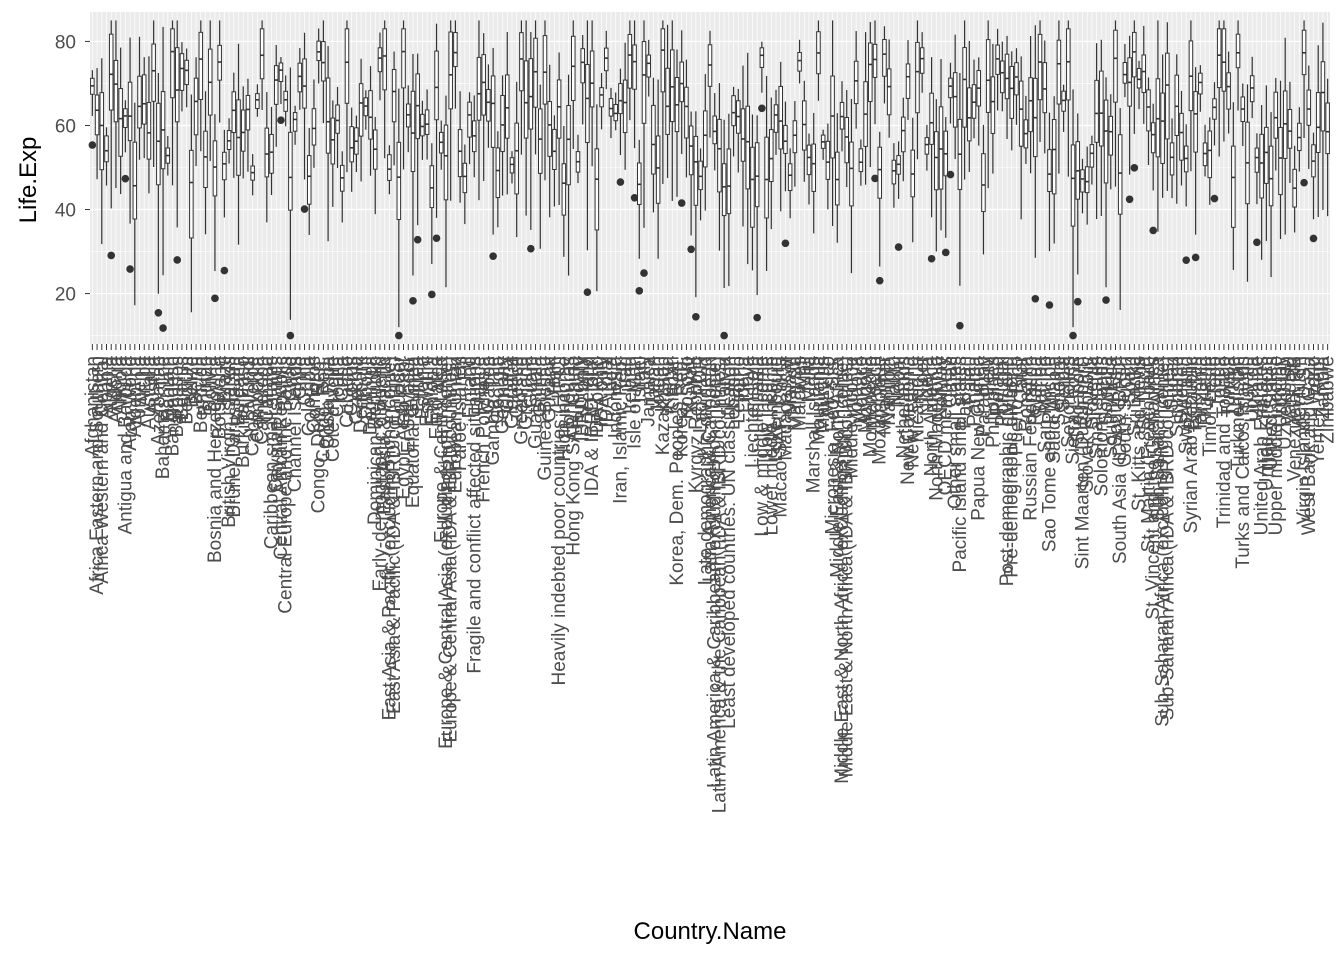  Describe the element at coordinates (828, 386) in the screenshot. I see `x-tick-label: Mexico` at that location.